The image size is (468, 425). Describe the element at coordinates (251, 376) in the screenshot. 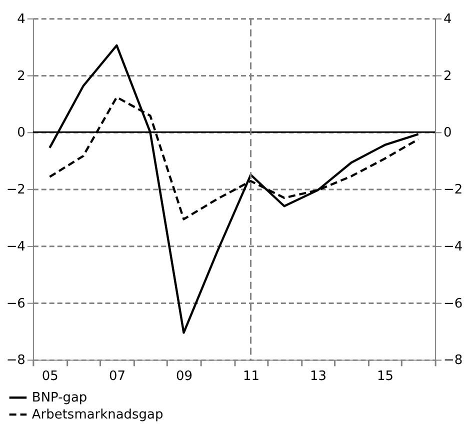

I see `x-tick-label: 11` at that location.